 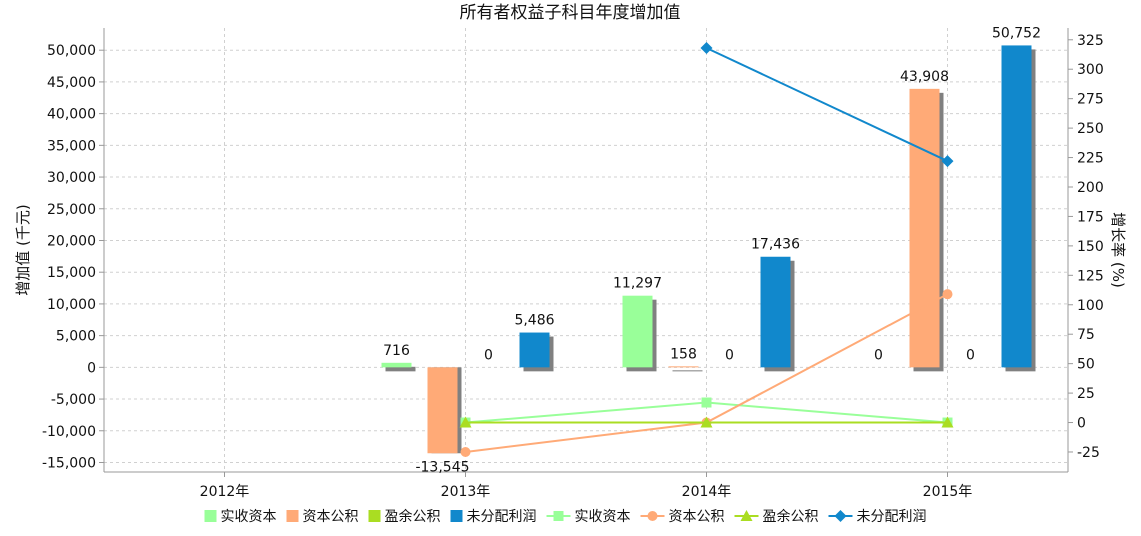 What do you see at coordinates (69, 432) in the screenshot?
I see `y-left-tick-label: -10,000` at bounding box center [69, 432].